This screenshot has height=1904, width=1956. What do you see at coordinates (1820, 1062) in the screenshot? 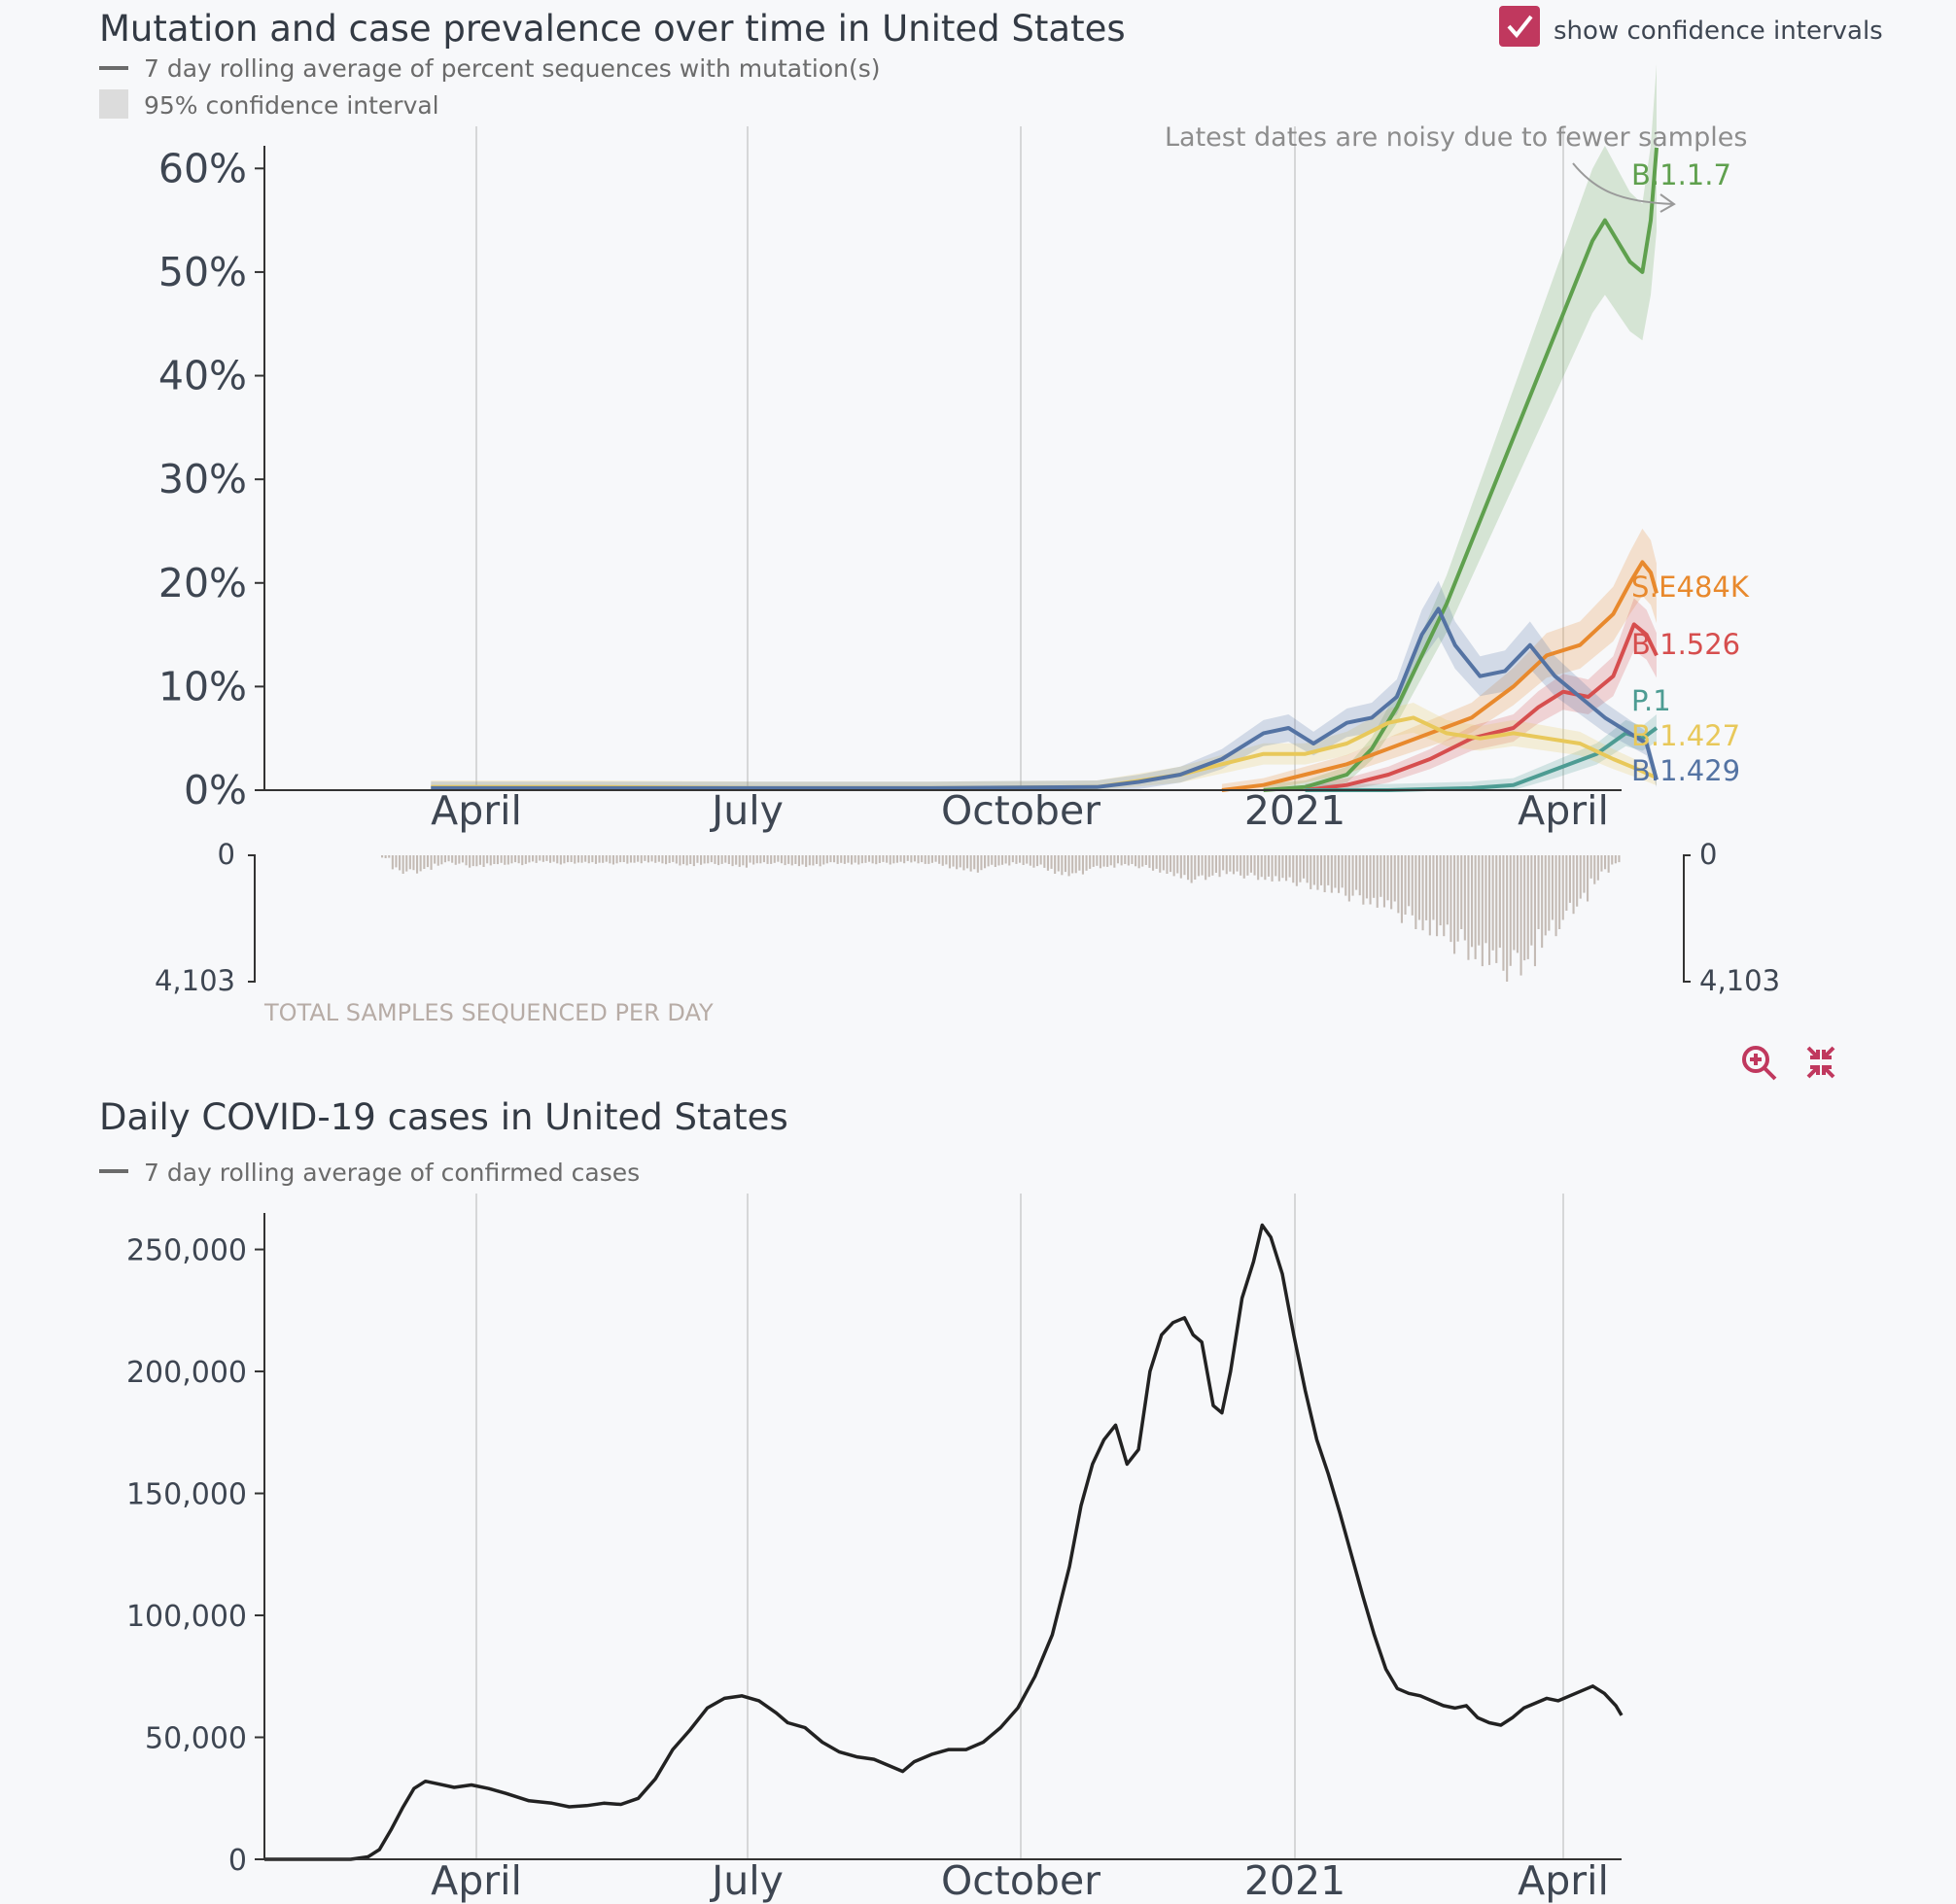
I see `collapse-icon` at bounding box center [1820, 1062].